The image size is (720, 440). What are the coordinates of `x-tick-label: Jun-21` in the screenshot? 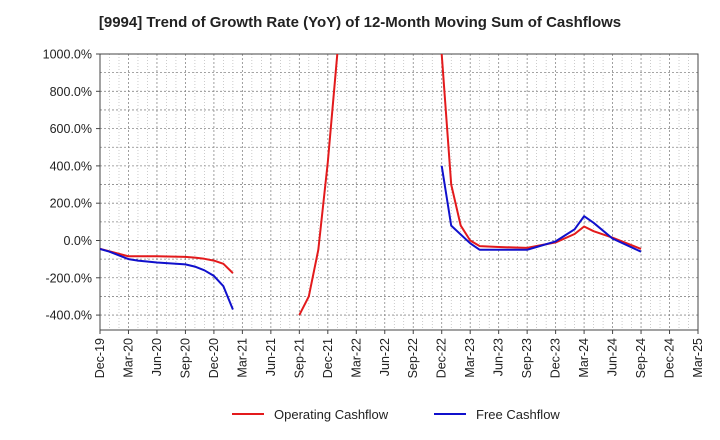 It's located at (271, 357).